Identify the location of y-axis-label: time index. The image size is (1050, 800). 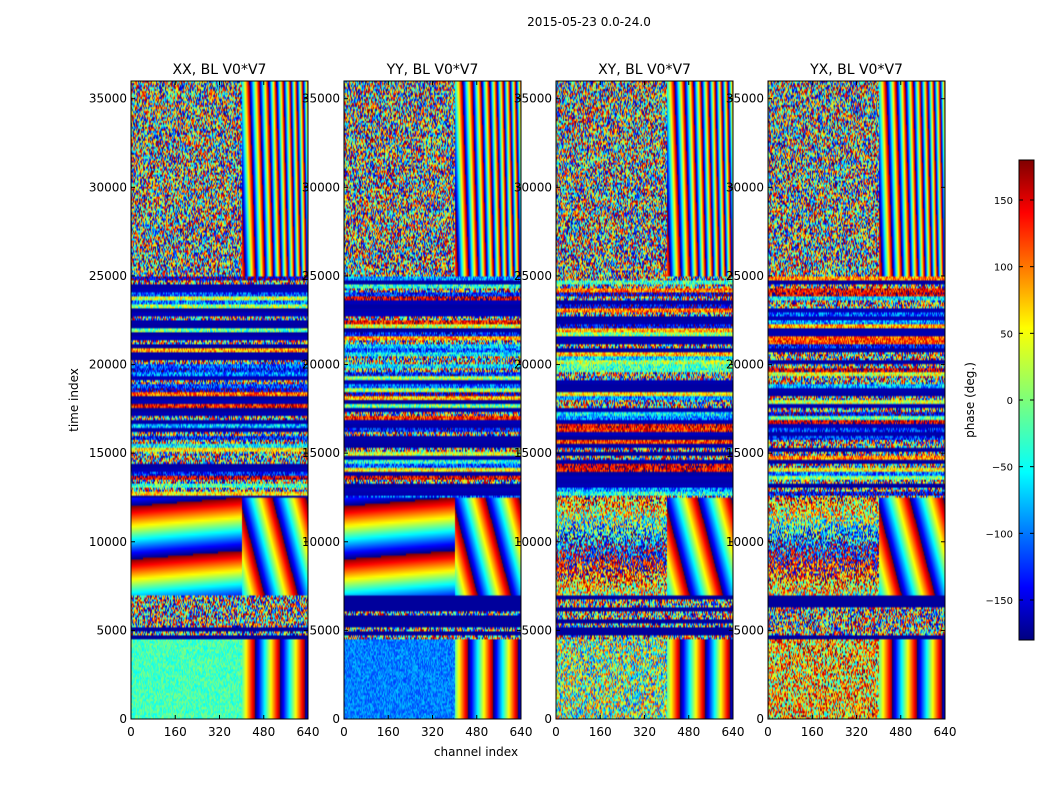
(74, 400).